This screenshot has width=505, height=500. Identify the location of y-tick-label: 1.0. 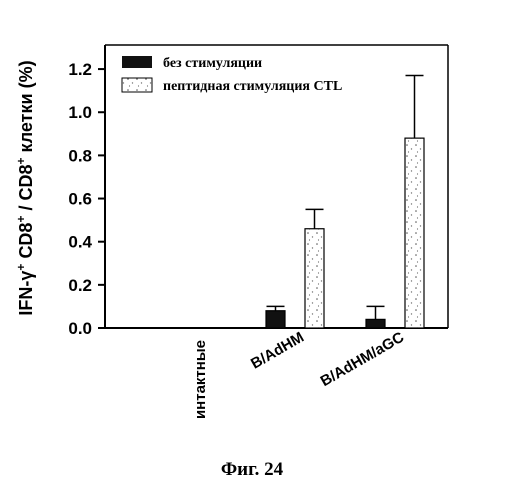
(80, 112).